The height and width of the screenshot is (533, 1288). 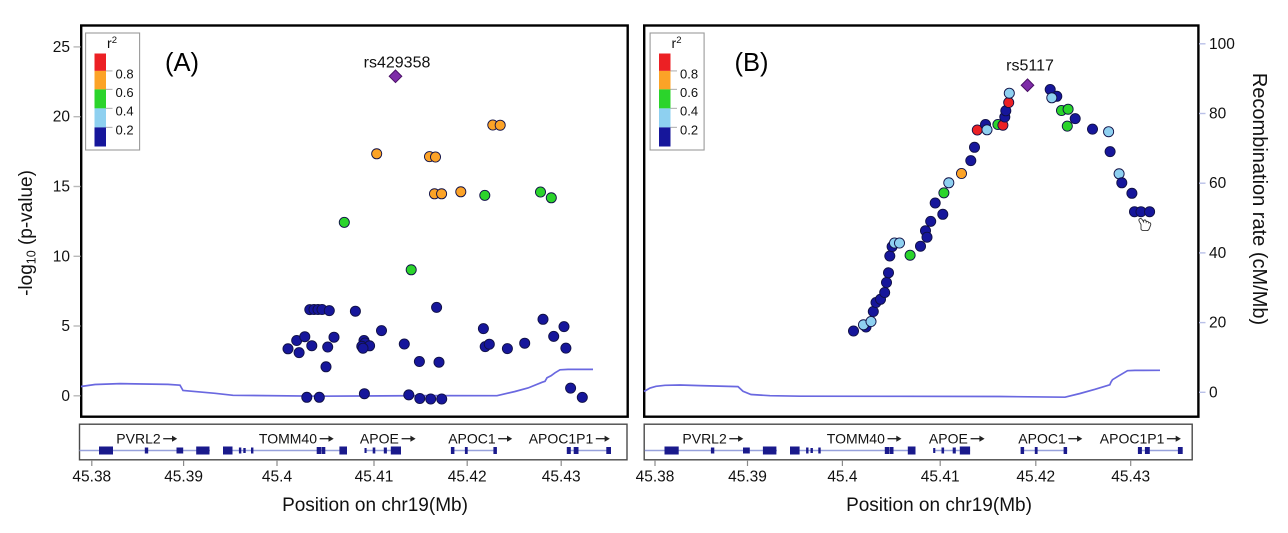 What do you see at coordinates (182, 63) in the screenshot?
I see `svg-text: (A)` at bounding box center [182, 63].